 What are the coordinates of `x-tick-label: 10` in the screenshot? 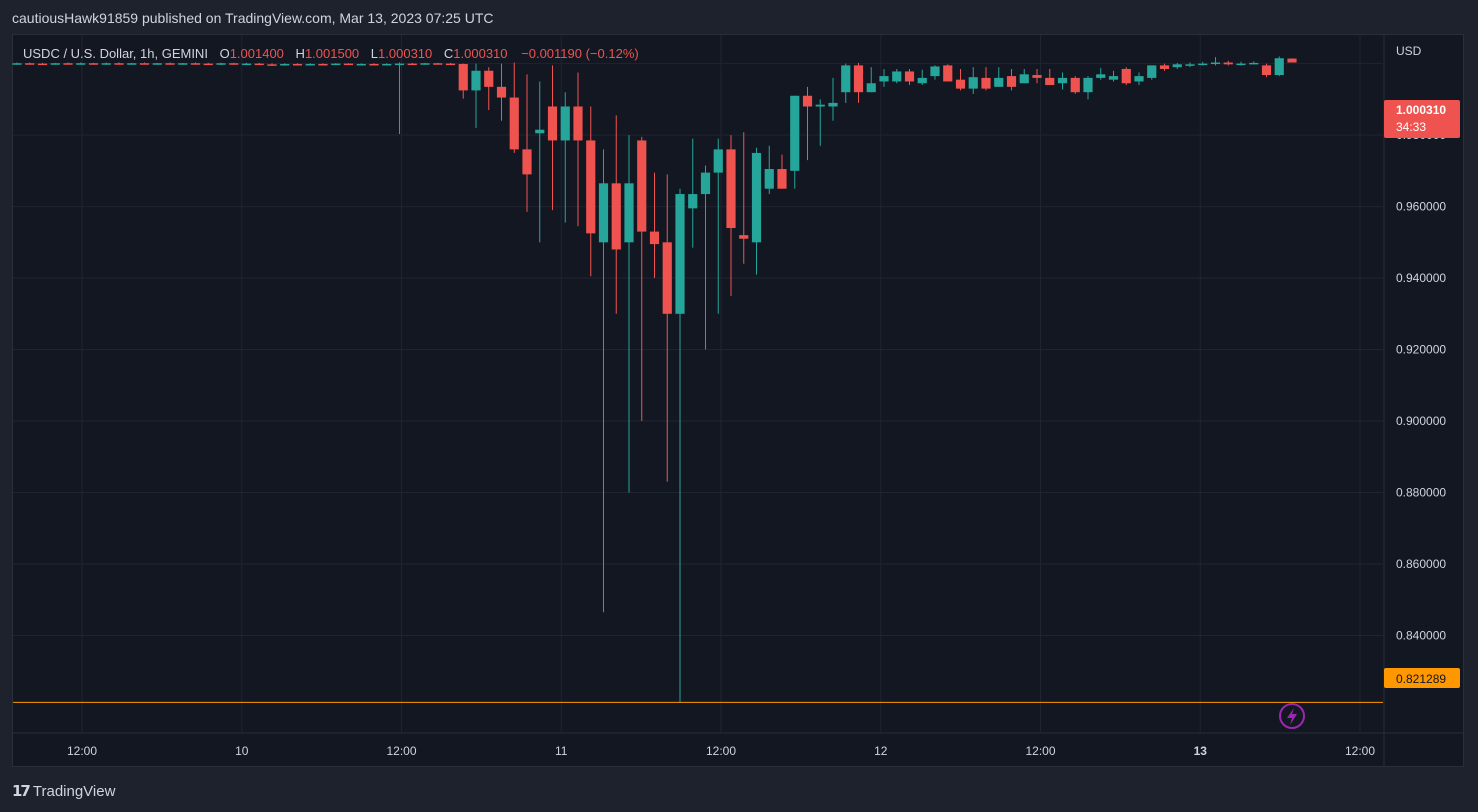 It's located at (242, 751).